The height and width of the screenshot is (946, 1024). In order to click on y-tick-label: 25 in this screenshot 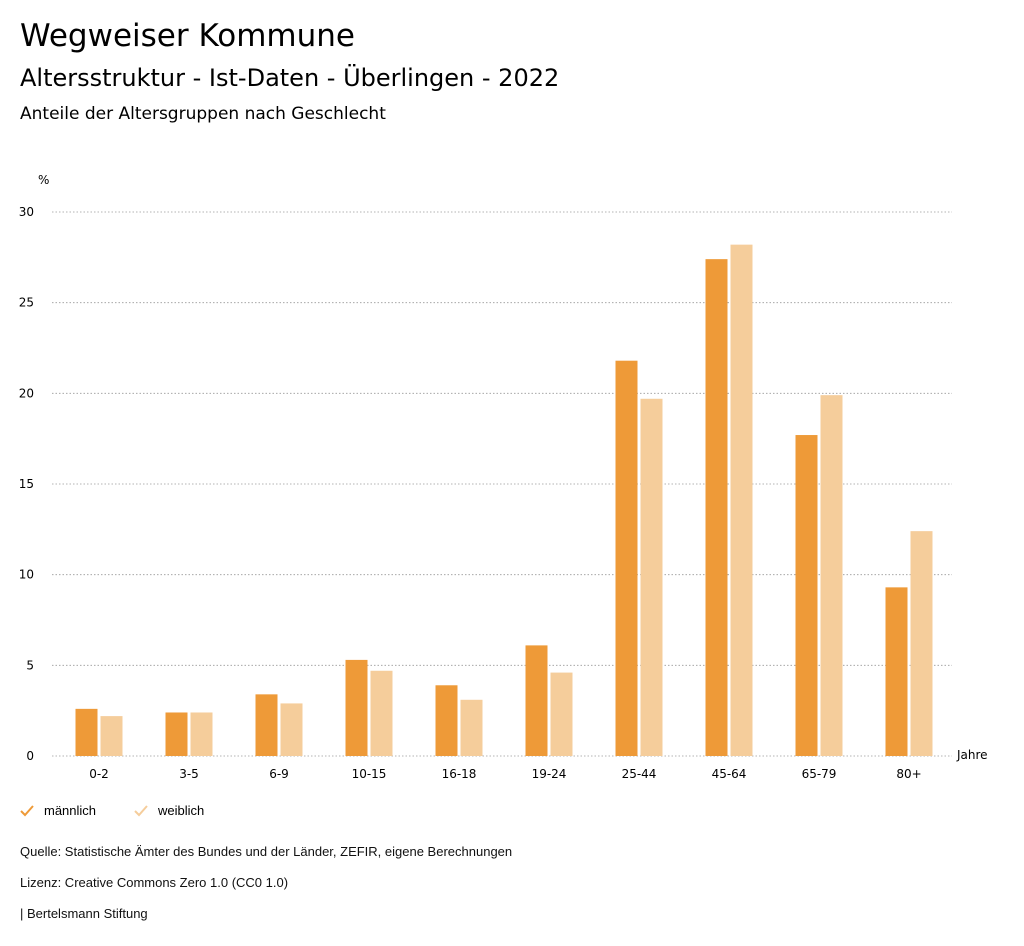, I will do `click(26, 303)`.